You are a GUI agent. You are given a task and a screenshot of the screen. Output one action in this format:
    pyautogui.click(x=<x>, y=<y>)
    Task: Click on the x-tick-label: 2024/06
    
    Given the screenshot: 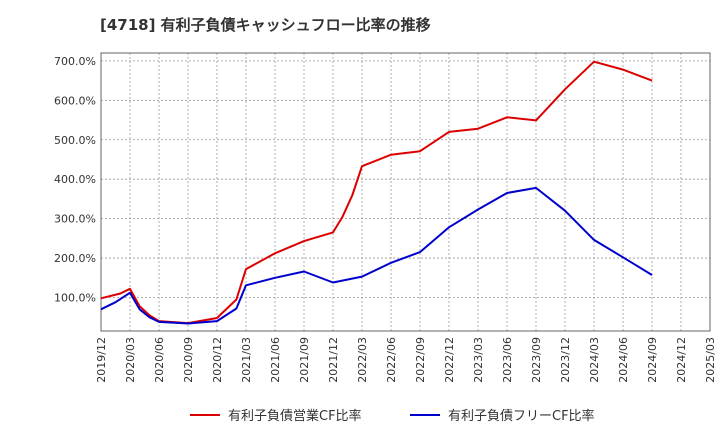 What is the action you would take?
    pyautogui.click(x=623, y=360)
    